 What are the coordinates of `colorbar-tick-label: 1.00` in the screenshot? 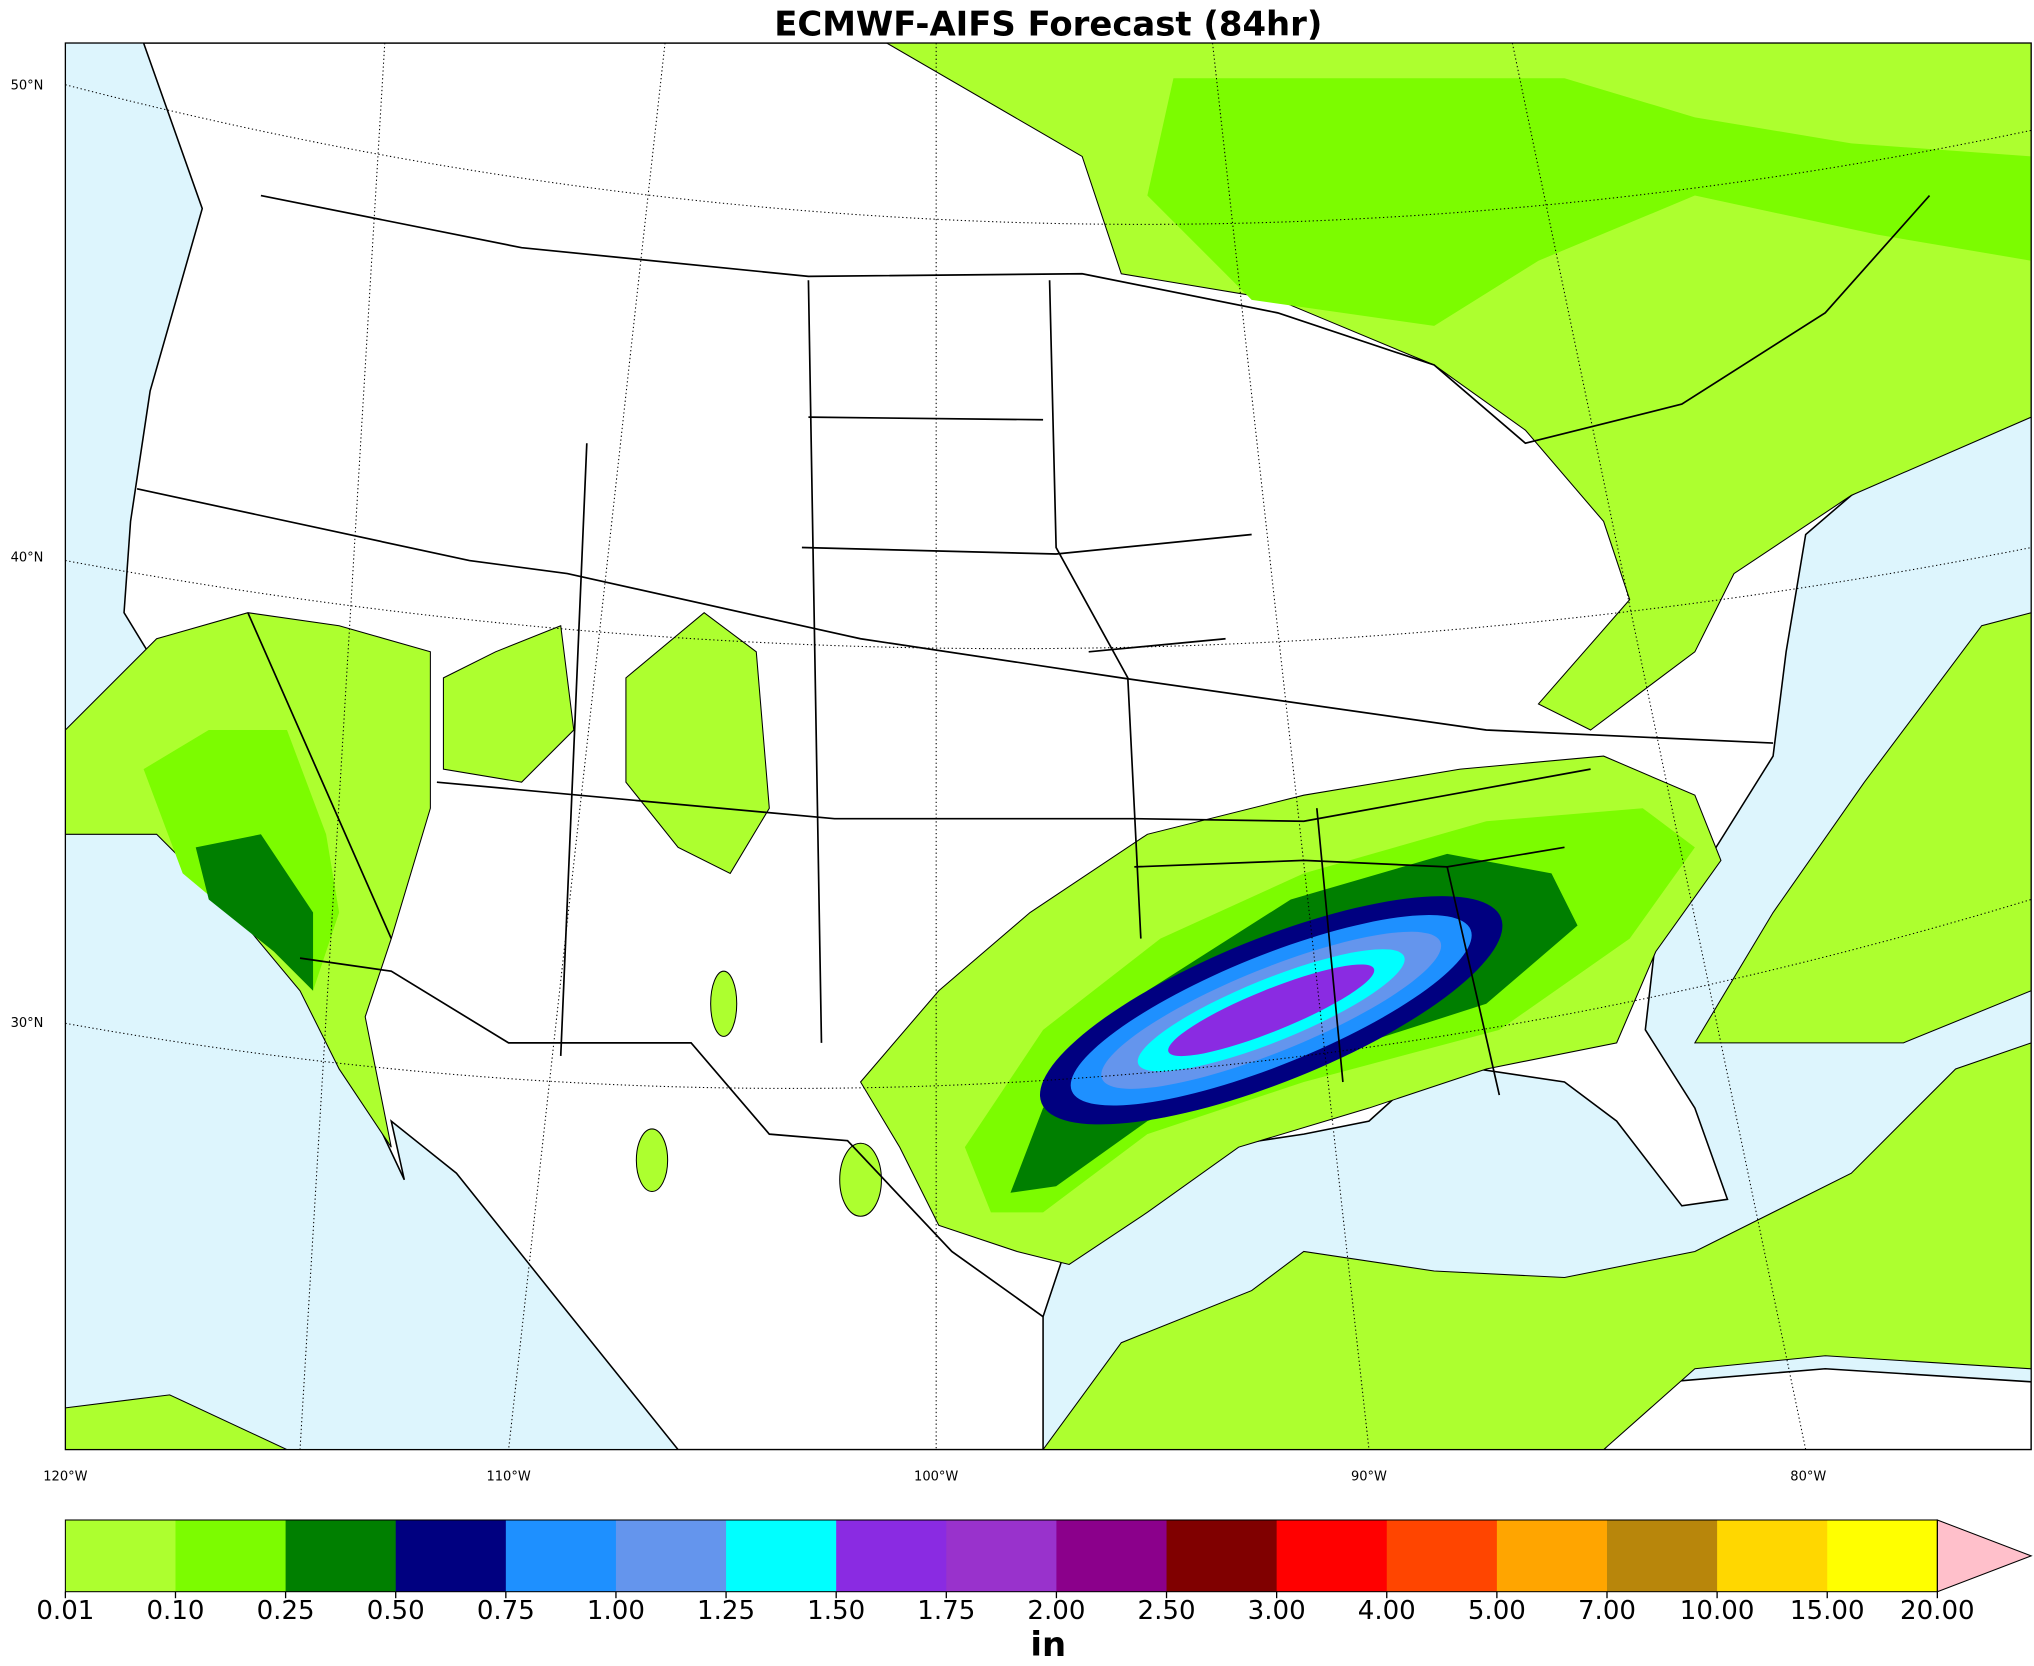 It's located at (616, 1611).